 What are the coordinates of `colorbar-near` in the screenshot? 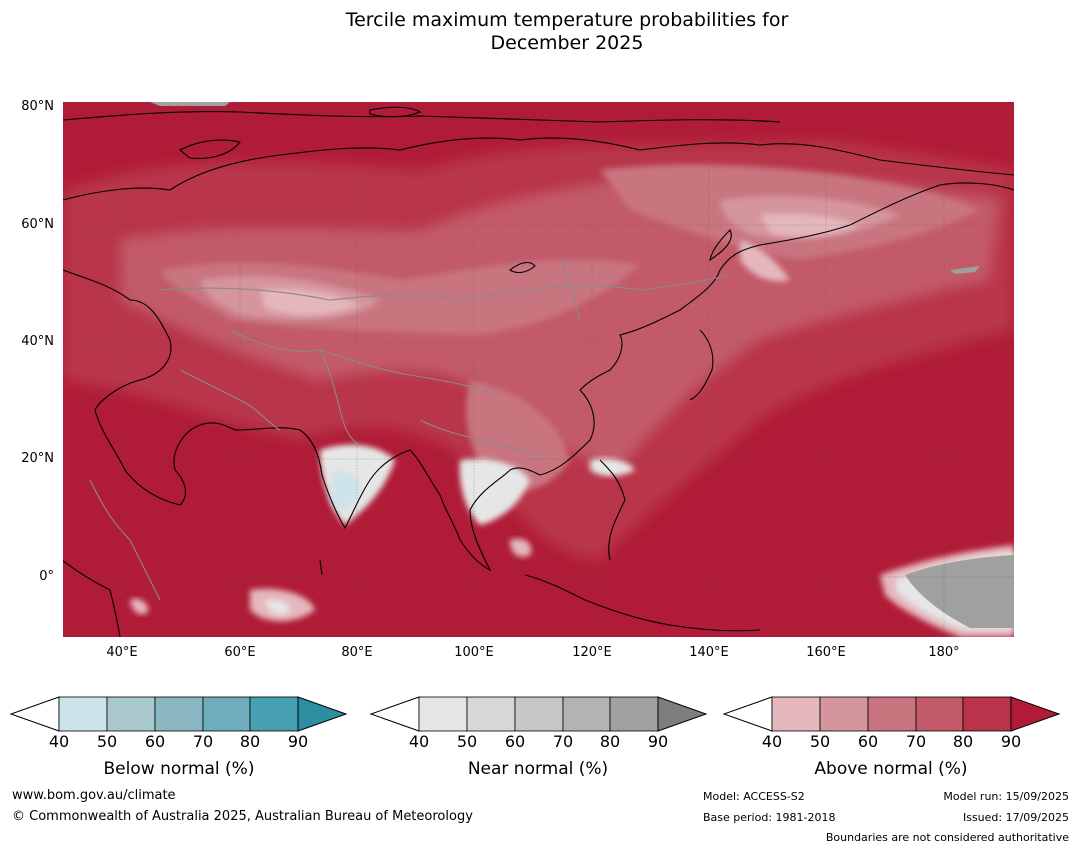 It's located at (538, 714).